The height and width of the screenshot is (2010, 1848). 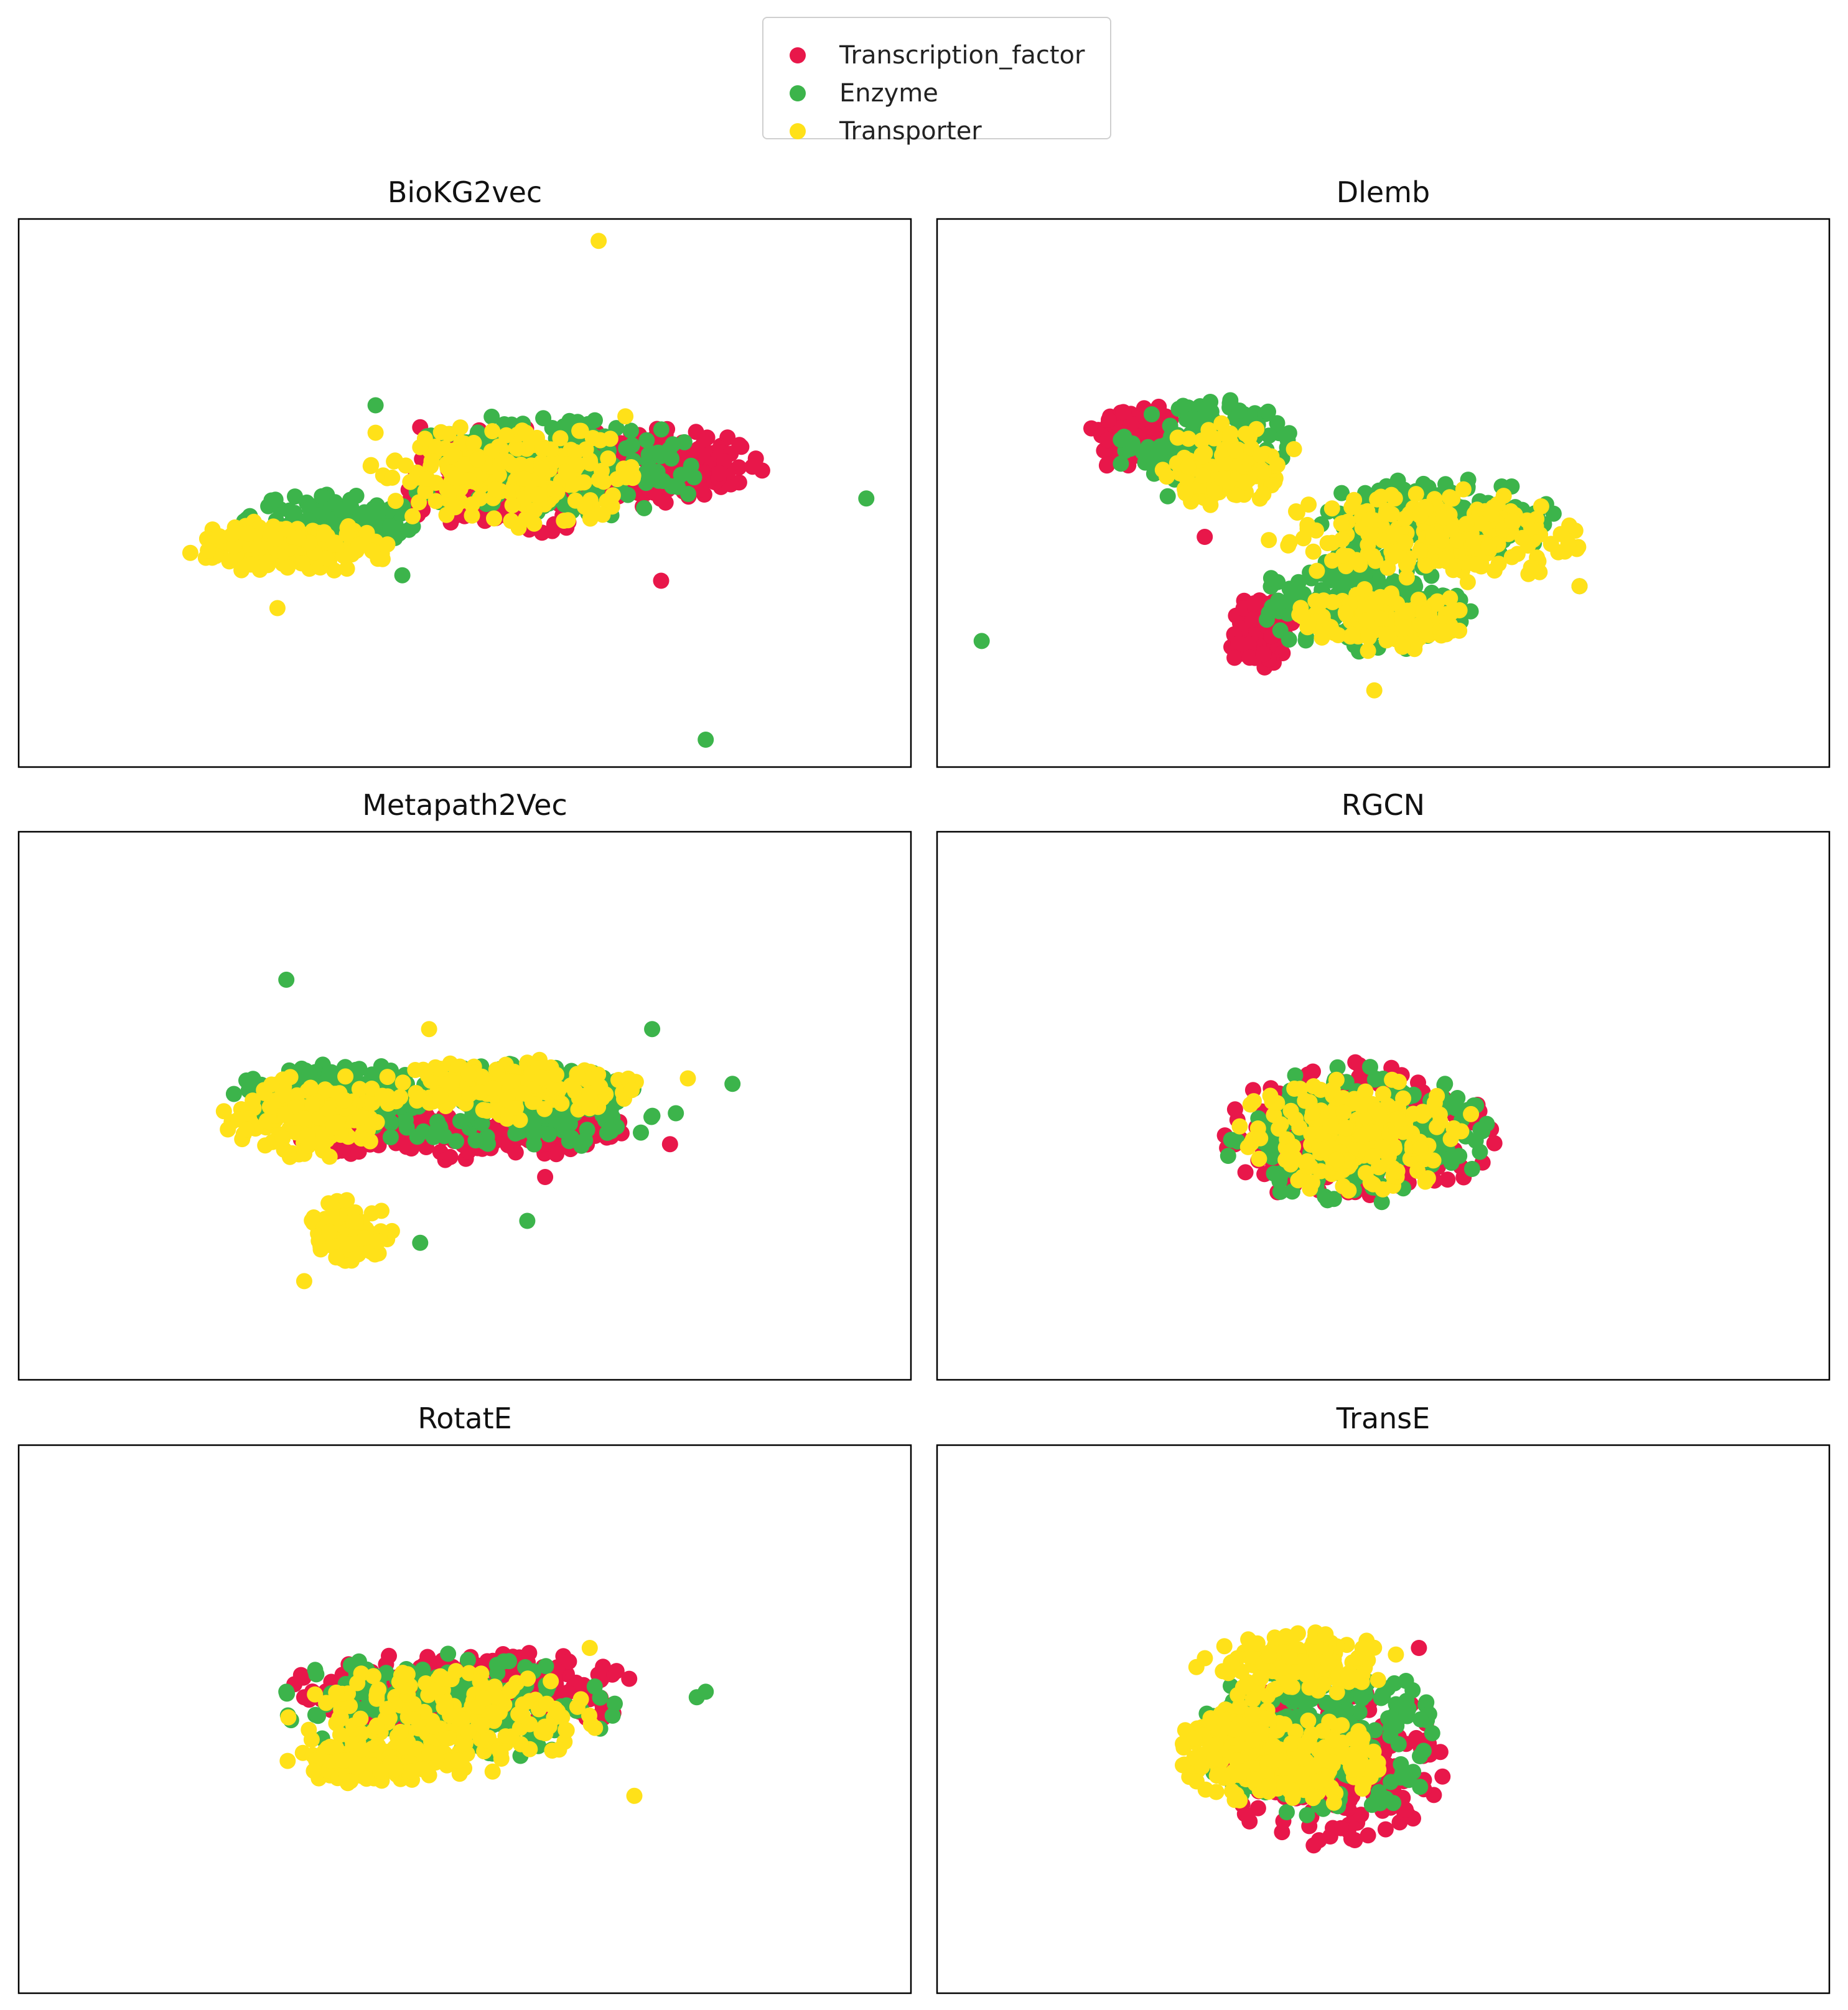 I want to click on panel-title-dlemb: Dlemb, so click(x=1383, y=192).